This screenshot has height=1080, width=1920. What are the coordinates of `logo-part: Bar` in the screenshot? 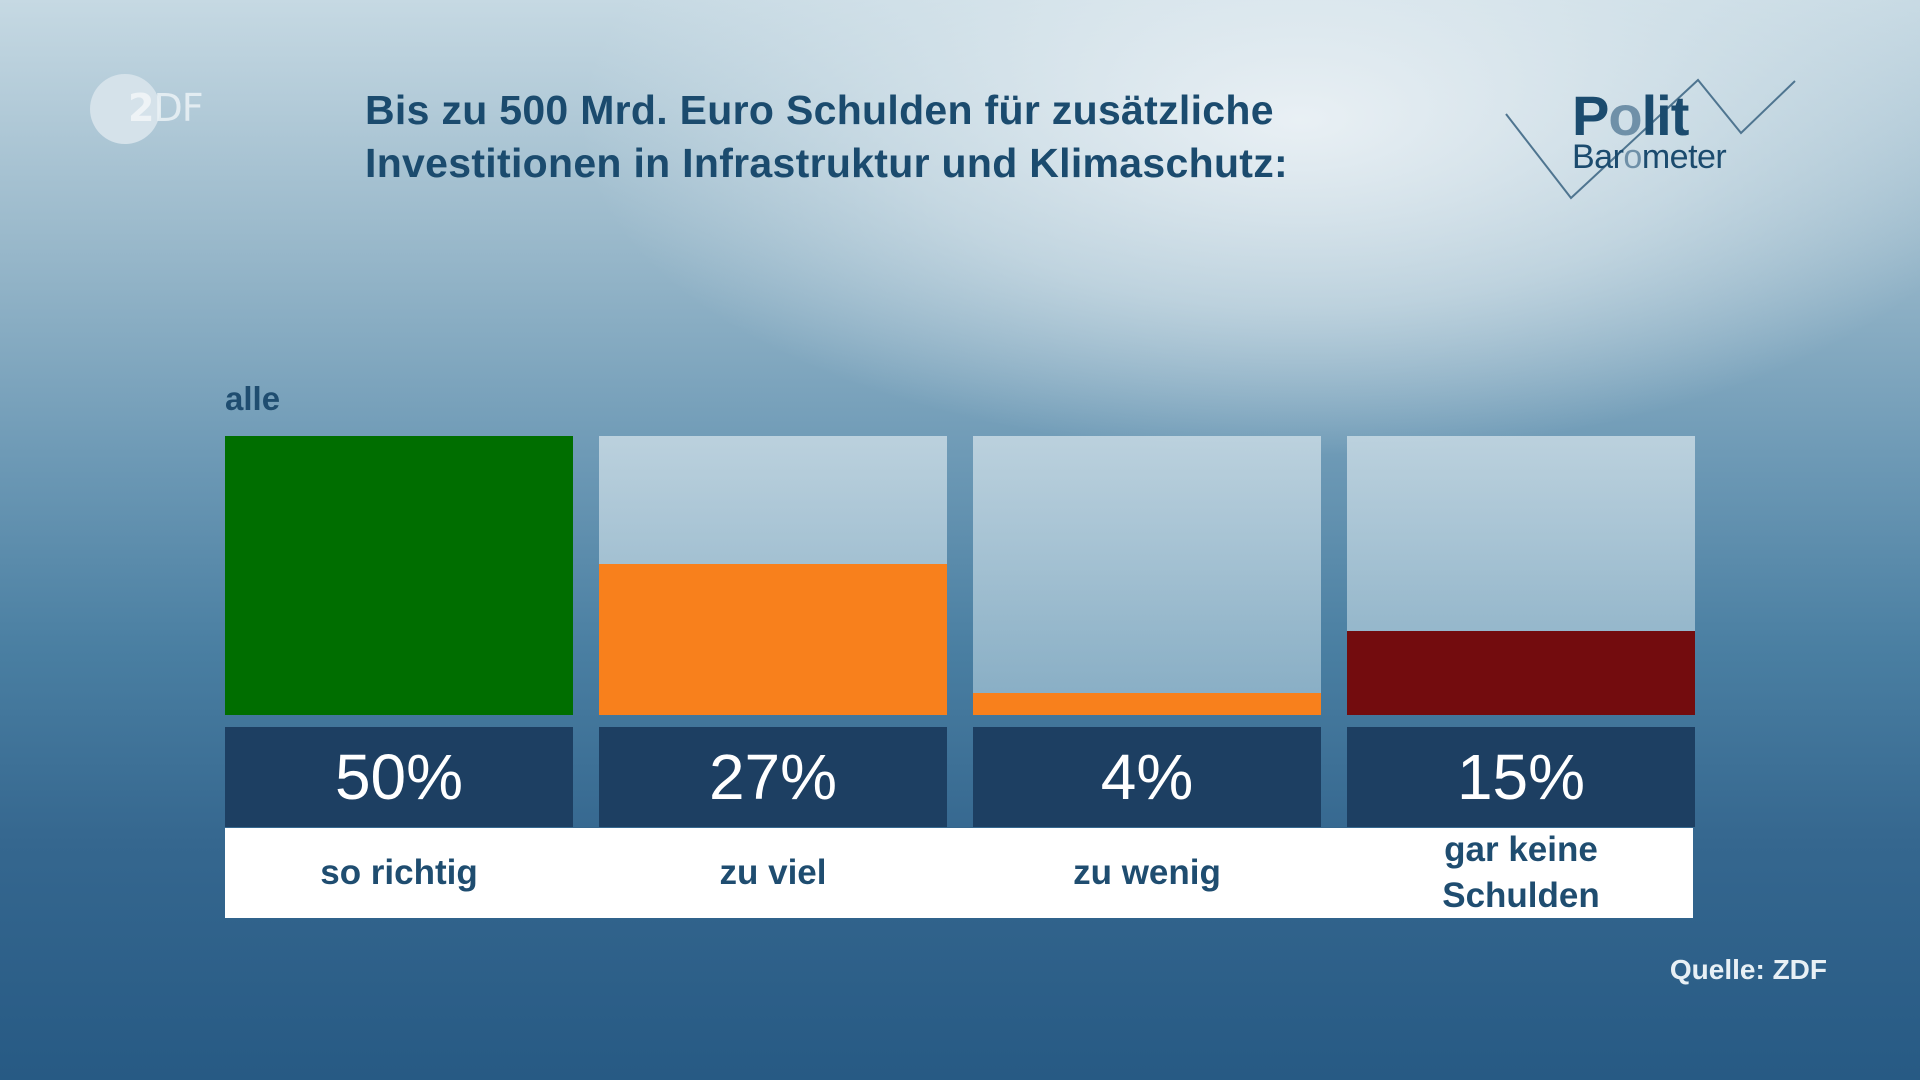 It's located at (1598, 157).